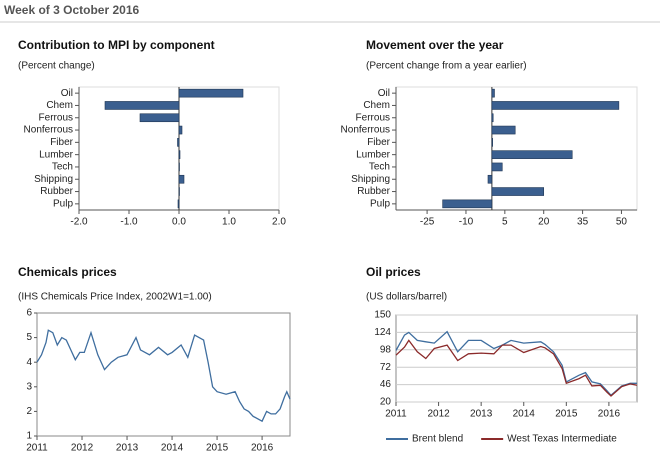  What do you see at coordinates (29, 362) in the screenshot?
I see `y-tick-label: 4` at bounding box center [29, 362].